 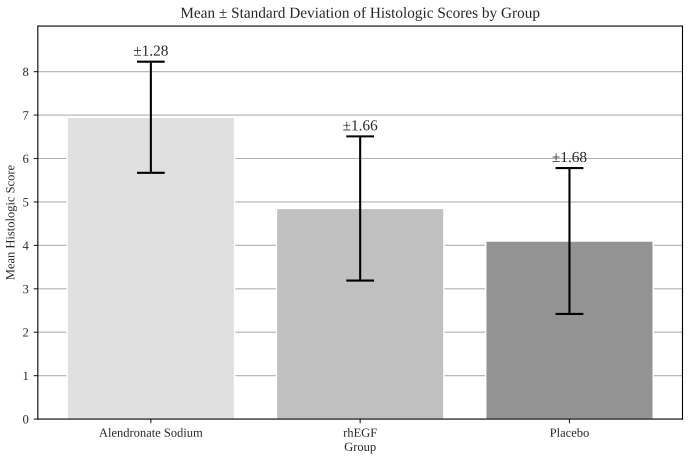 What do you see at coordinates (151, 432) in the screenshot?
I see `x-tick-label: Alendronate Sodium` at bounding box center [151, 432].